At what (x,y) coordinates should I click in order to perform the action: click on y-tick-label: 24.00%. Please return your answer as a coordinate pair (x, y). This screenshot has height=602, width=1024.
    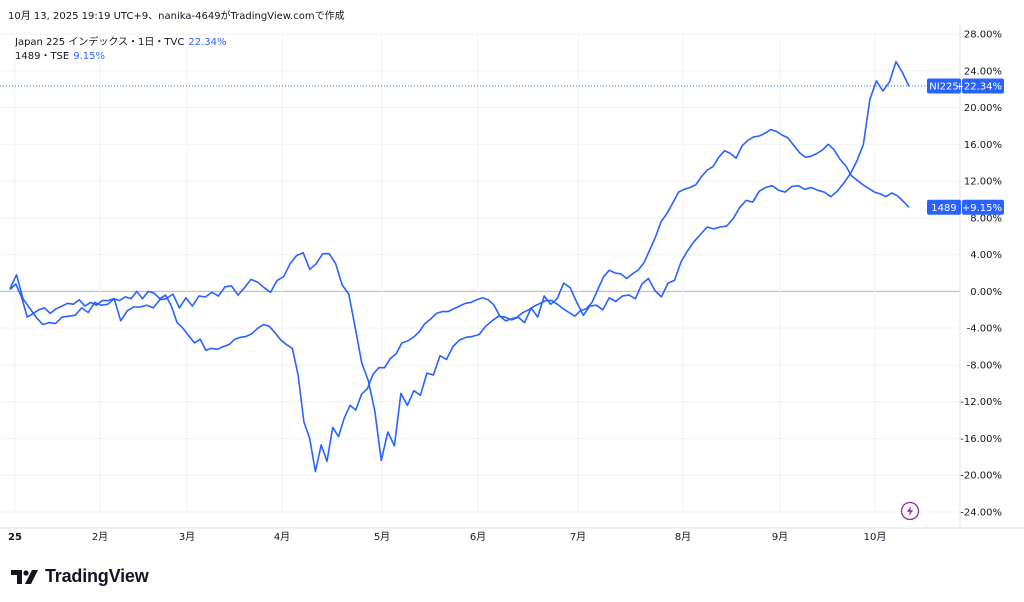
    Looking at the image, I should click on (983, 71).